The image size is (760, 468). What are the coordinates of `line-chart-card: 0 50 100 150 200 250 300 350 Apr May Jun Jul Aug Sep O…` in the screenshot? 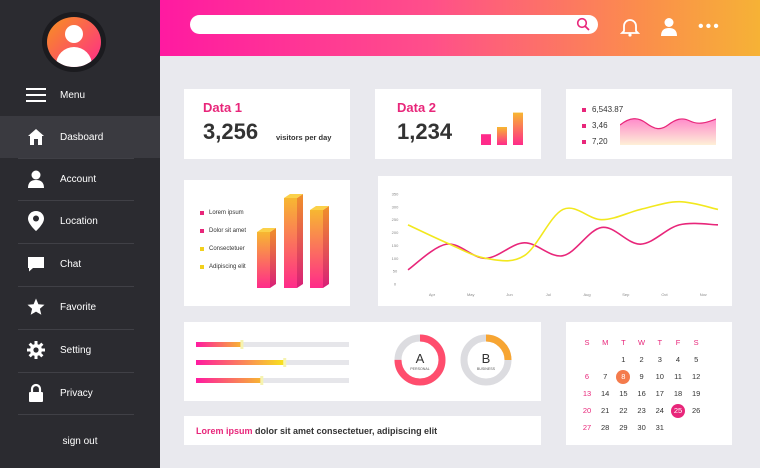 It's located at (562, 241).